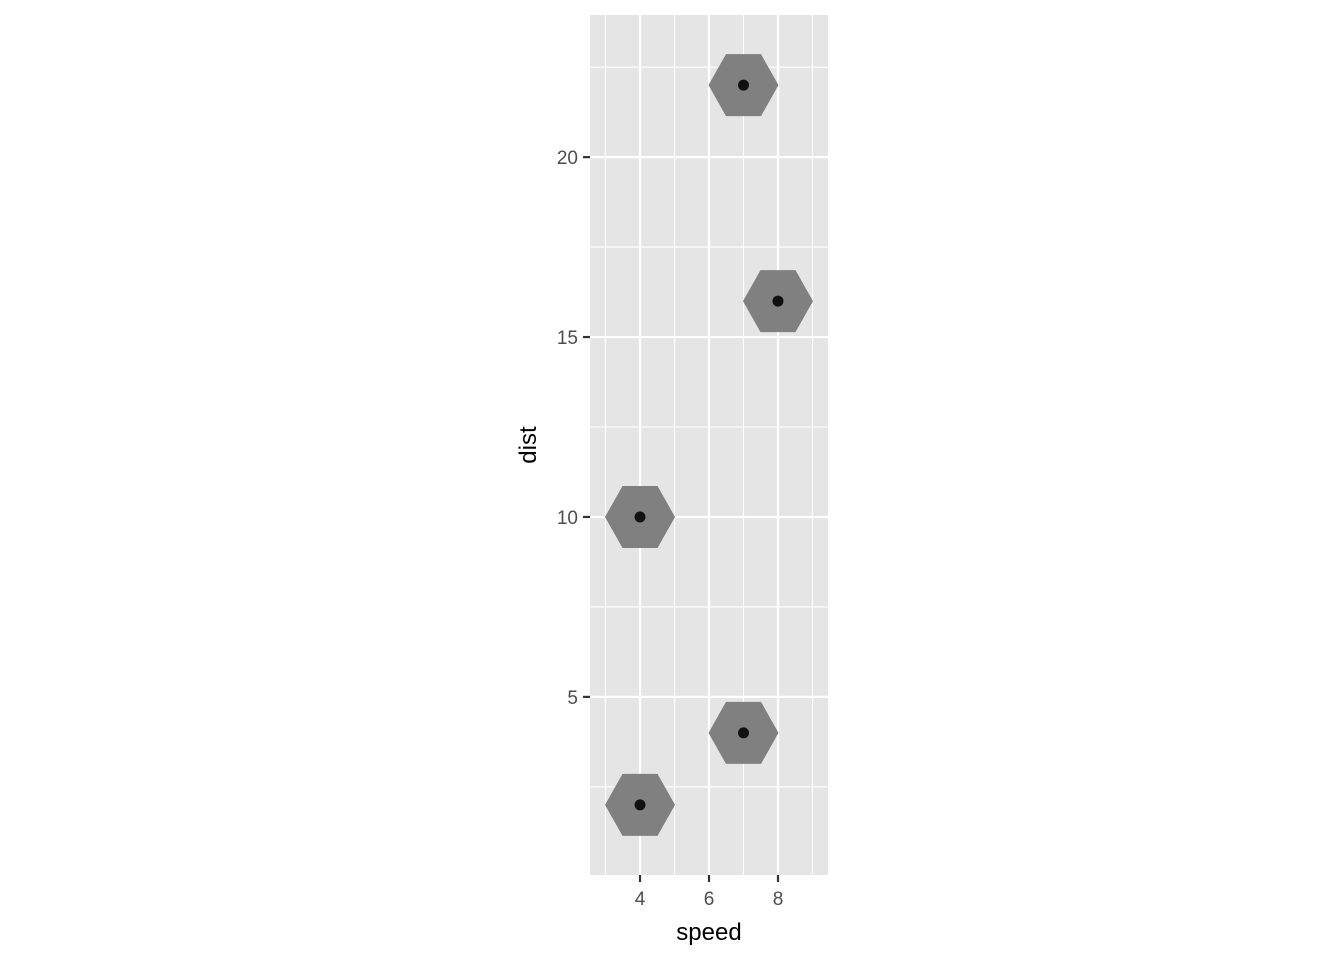  What do you see at coordinates (528, 445) in the screenshot?
I see `y-axis-title: dist` at bounding box center [528, 445].